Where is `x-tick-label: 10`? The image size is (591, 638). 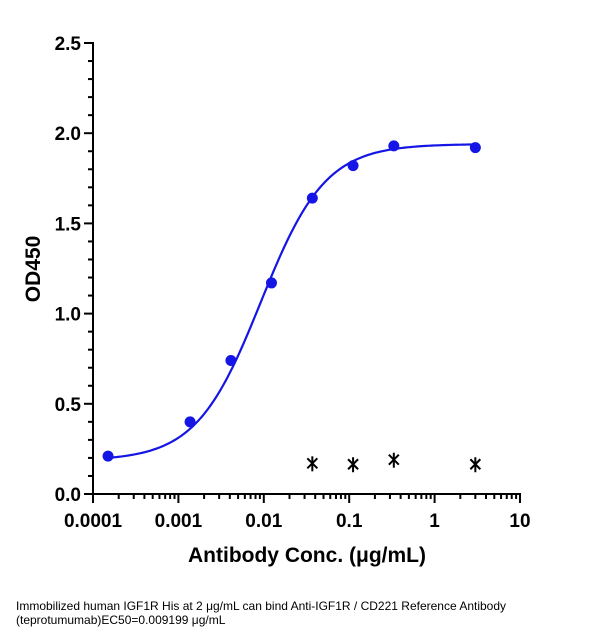
x-tick-label: 10 is located at coordinates (519, 521).